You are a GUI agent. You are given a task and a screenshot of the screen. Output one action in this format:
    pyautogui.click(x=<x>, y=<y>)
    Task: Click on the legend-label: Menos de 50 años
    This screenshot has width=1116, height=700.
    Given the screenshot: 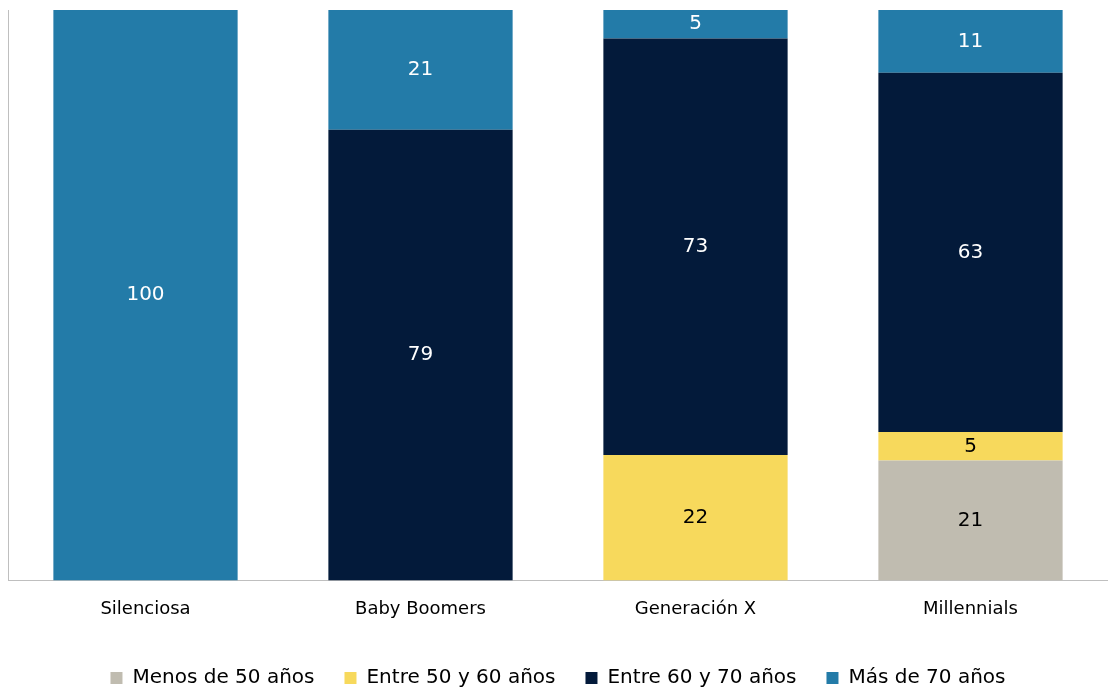 What is the action you would take?
    pyautogui.click(x=223, y=676)
    